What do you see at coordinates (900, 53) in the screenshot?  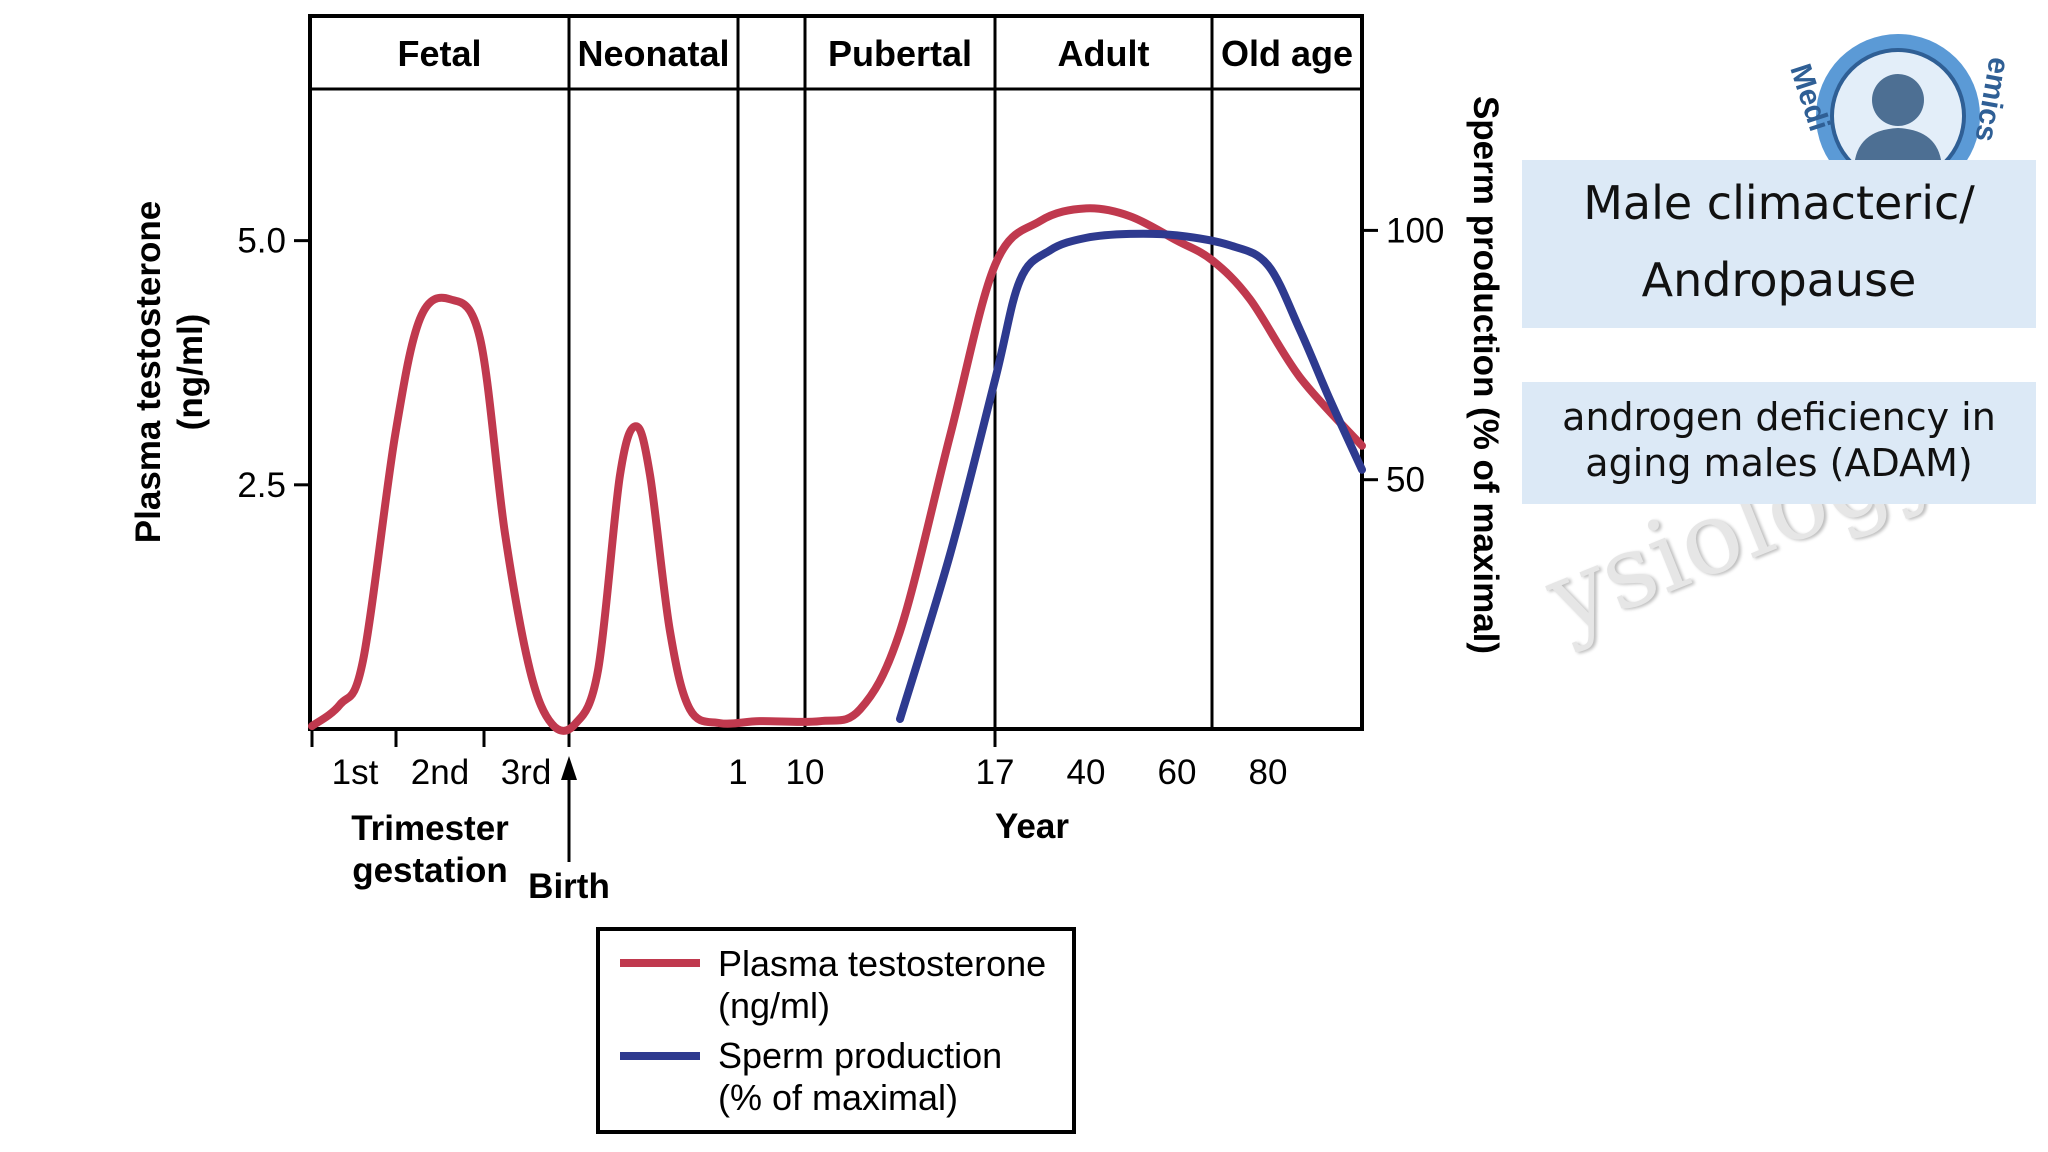 I see `phase-label: Pubertal` at bounding box center [900, 53].